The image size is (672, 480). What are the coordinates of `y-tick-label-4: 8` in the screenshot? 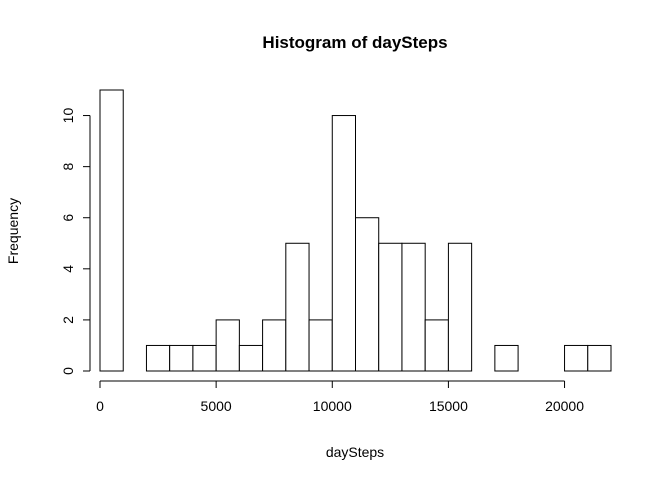 It's located at (68, 167).